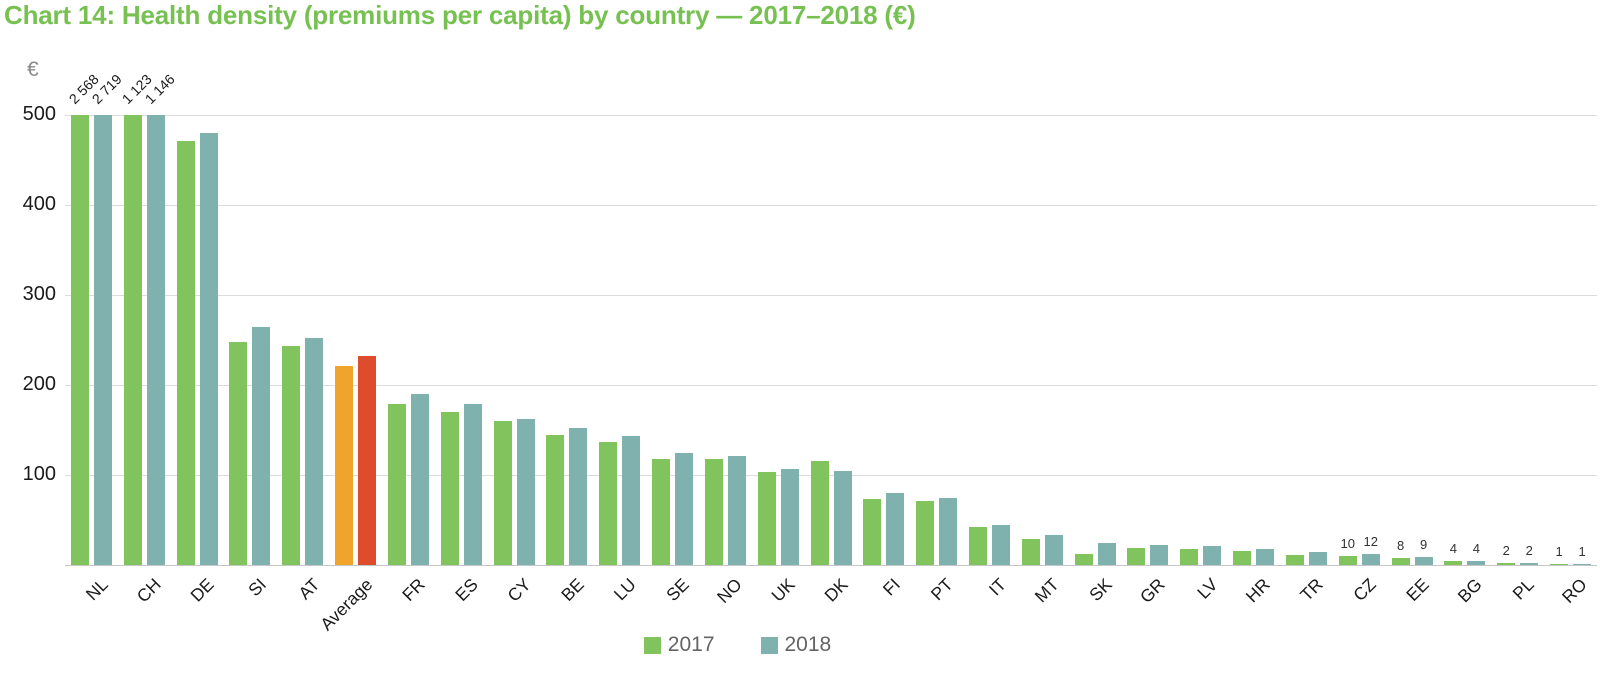 This screenshot has height=674, width=1600. Describe the element at coordinates (1476, 563) in the screenshot. I see `bar-BG-2018` at that location.